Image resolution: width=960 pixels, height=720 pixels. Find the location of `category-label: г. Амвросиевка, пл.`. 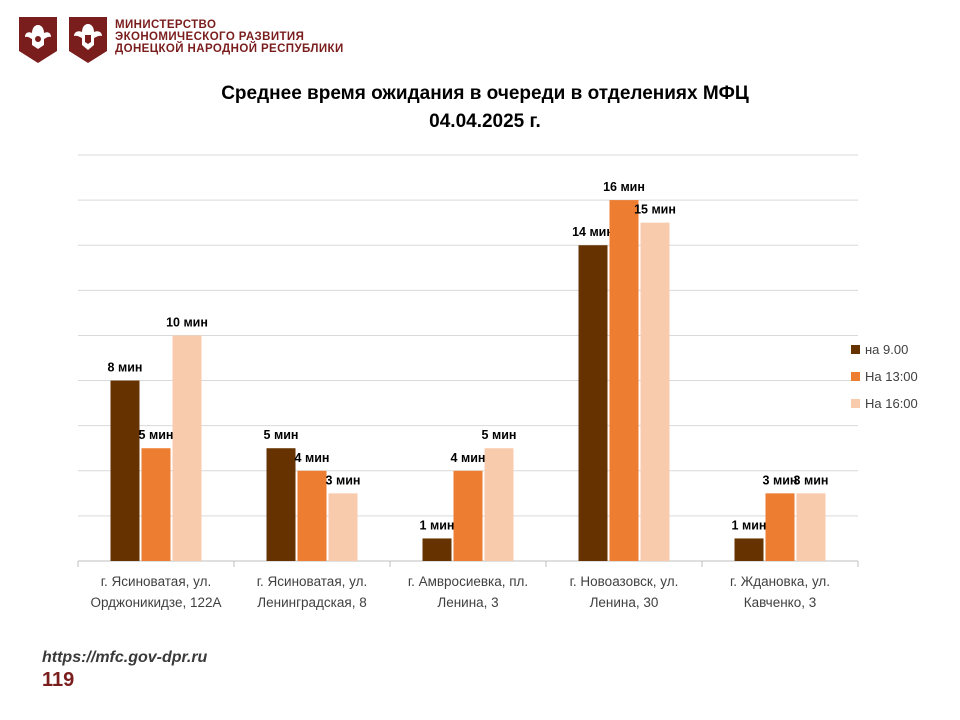

category-label: г. Амвросиевка, пл. is located at coordinates (468, 581).